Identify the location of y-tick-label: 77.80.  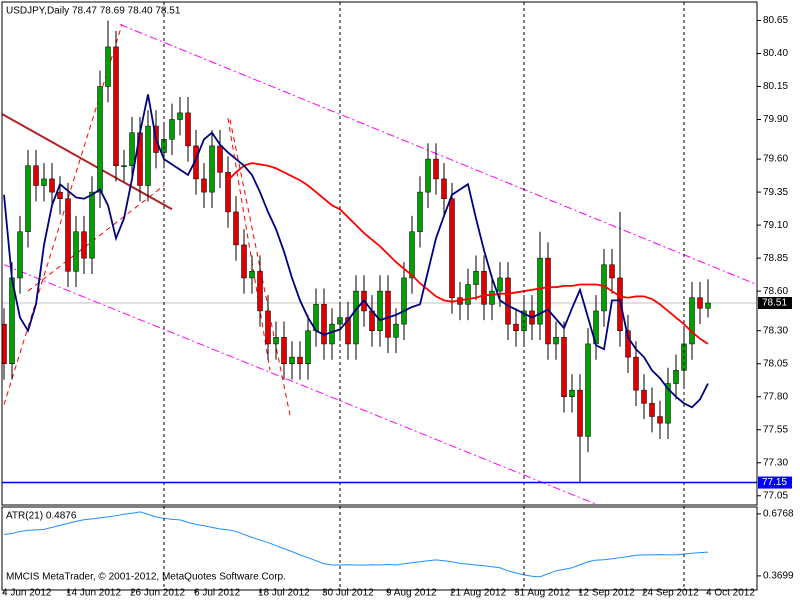
(775, 396).